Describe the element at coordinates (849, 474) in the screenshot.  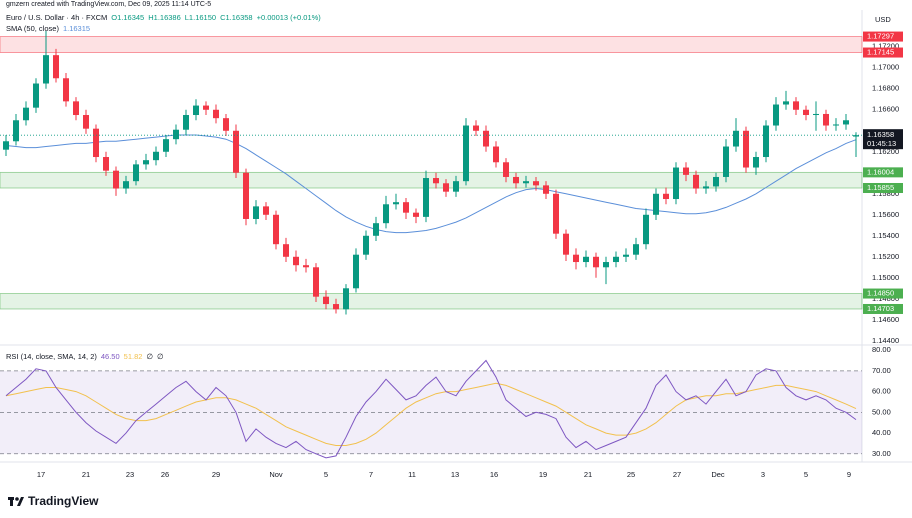
I see `x-tick-label: 9` at that location.